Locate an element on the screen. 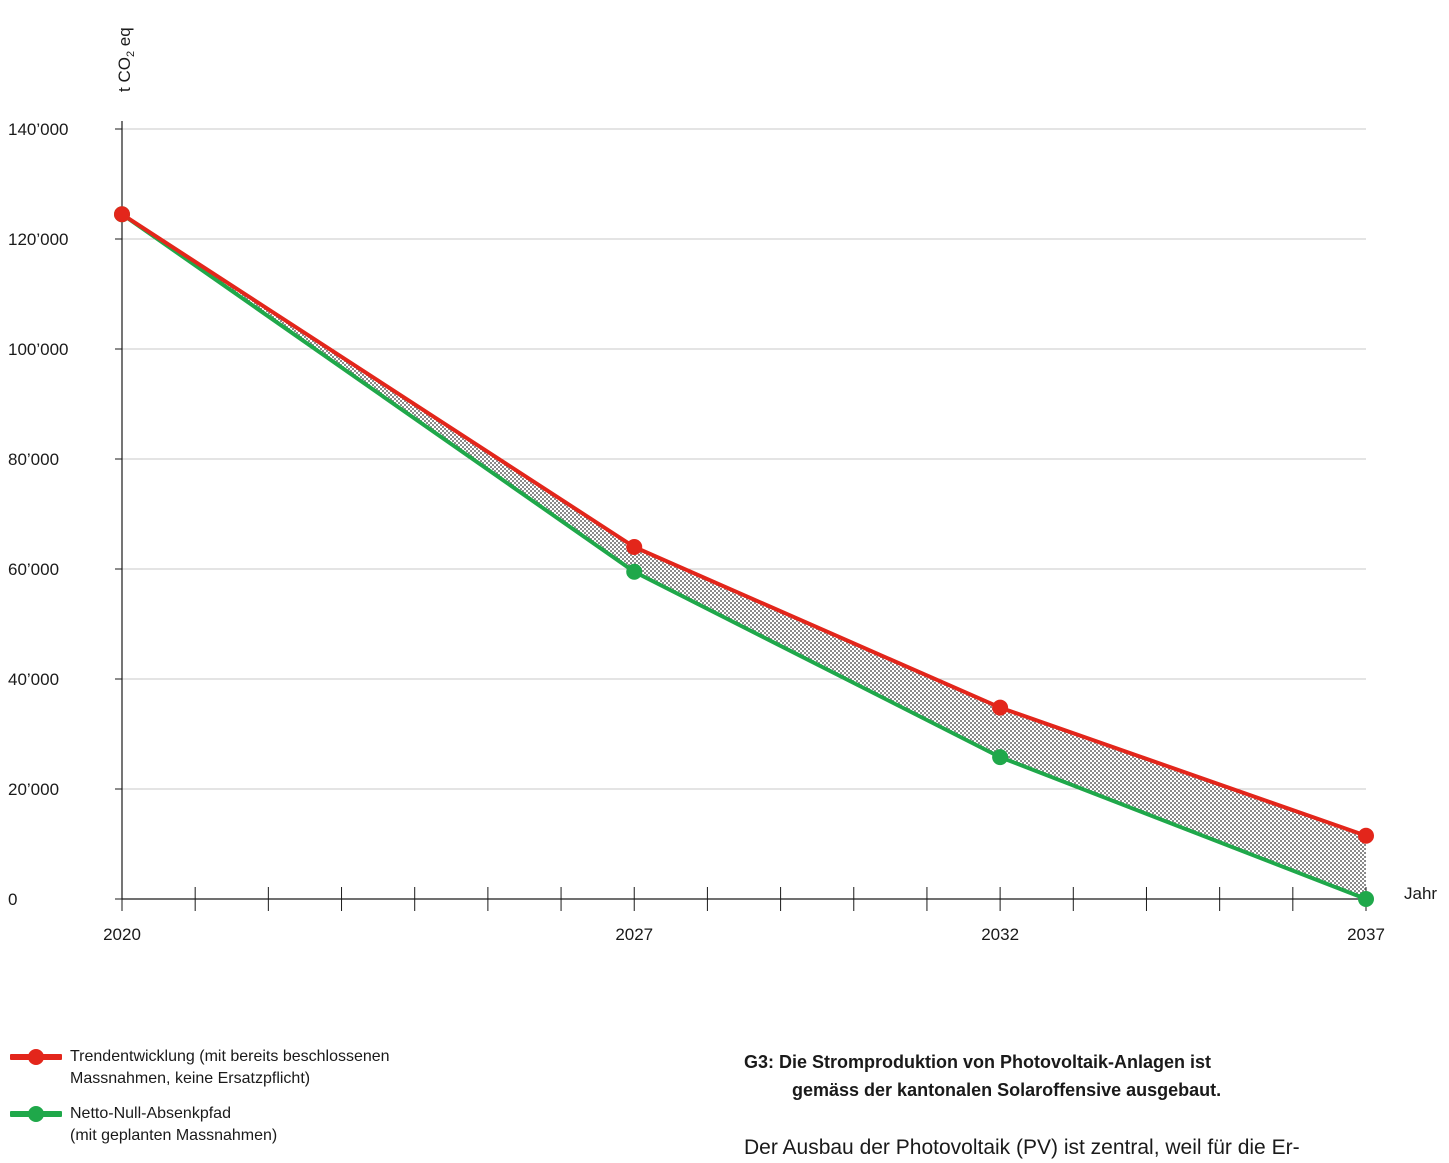 This screenshot has width=1449, height=1163. y-tick-label: 40’000 is located at coordinates (33, 679).